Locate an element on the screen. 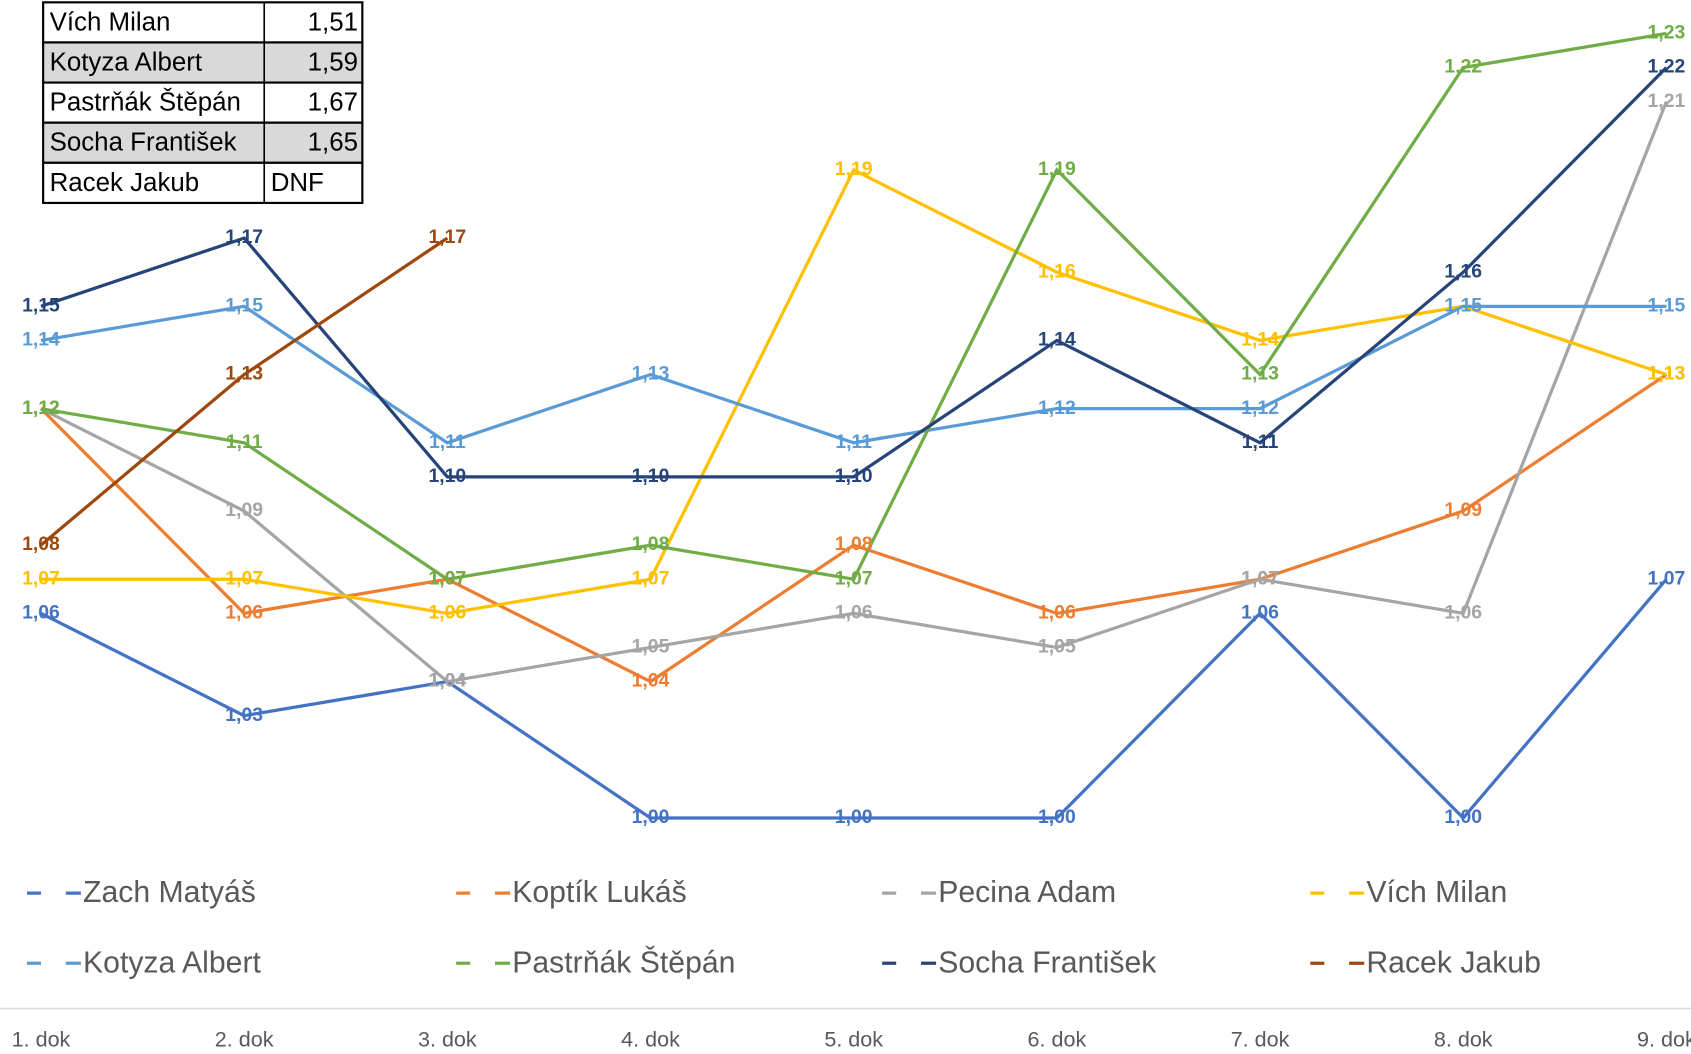  legend-label: Zach Matyáš is located at coordinates (169, 892).